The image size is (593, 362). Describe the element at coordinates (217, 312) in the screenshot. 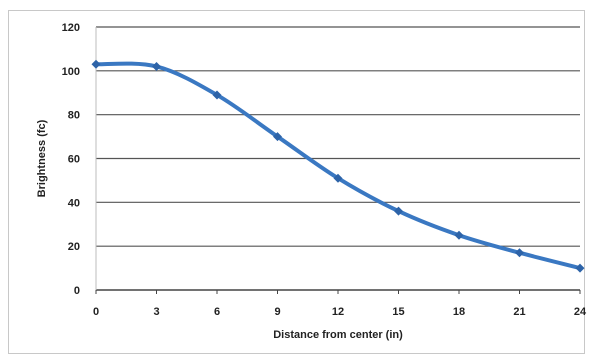

I see `x-tick-label: 6` at that location.